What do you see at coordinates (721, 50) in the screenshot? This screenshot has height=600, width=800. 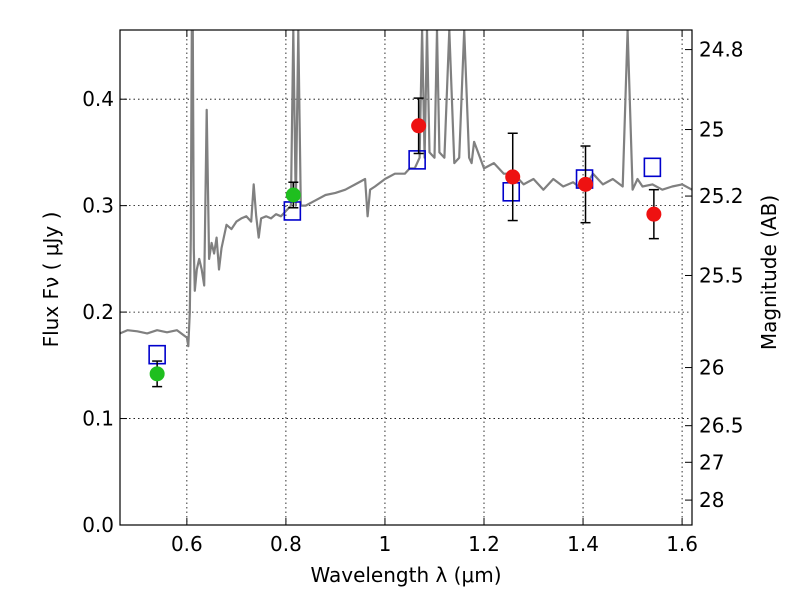 I see `magnitude-tick-label: 24.8` at bounding box center [721, 50].